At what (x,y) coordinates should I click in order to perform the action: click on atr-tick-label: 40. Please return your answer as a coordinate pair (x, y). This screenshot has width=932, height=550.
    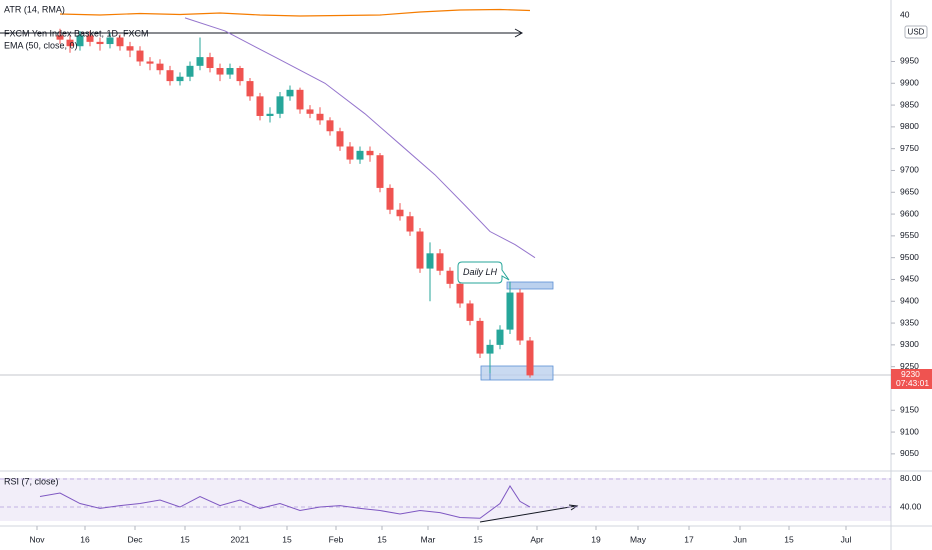
    Looking at the image, I should click on (905, 14).